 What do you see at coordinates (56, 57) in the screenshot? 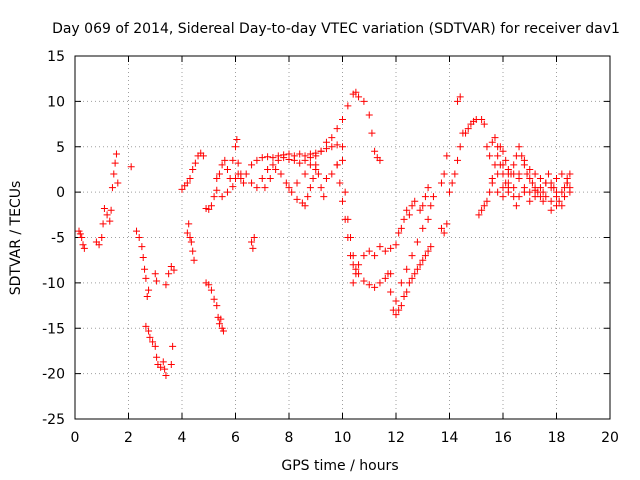
I see `y-tick-label: 15` at bounding box center [56, 57].